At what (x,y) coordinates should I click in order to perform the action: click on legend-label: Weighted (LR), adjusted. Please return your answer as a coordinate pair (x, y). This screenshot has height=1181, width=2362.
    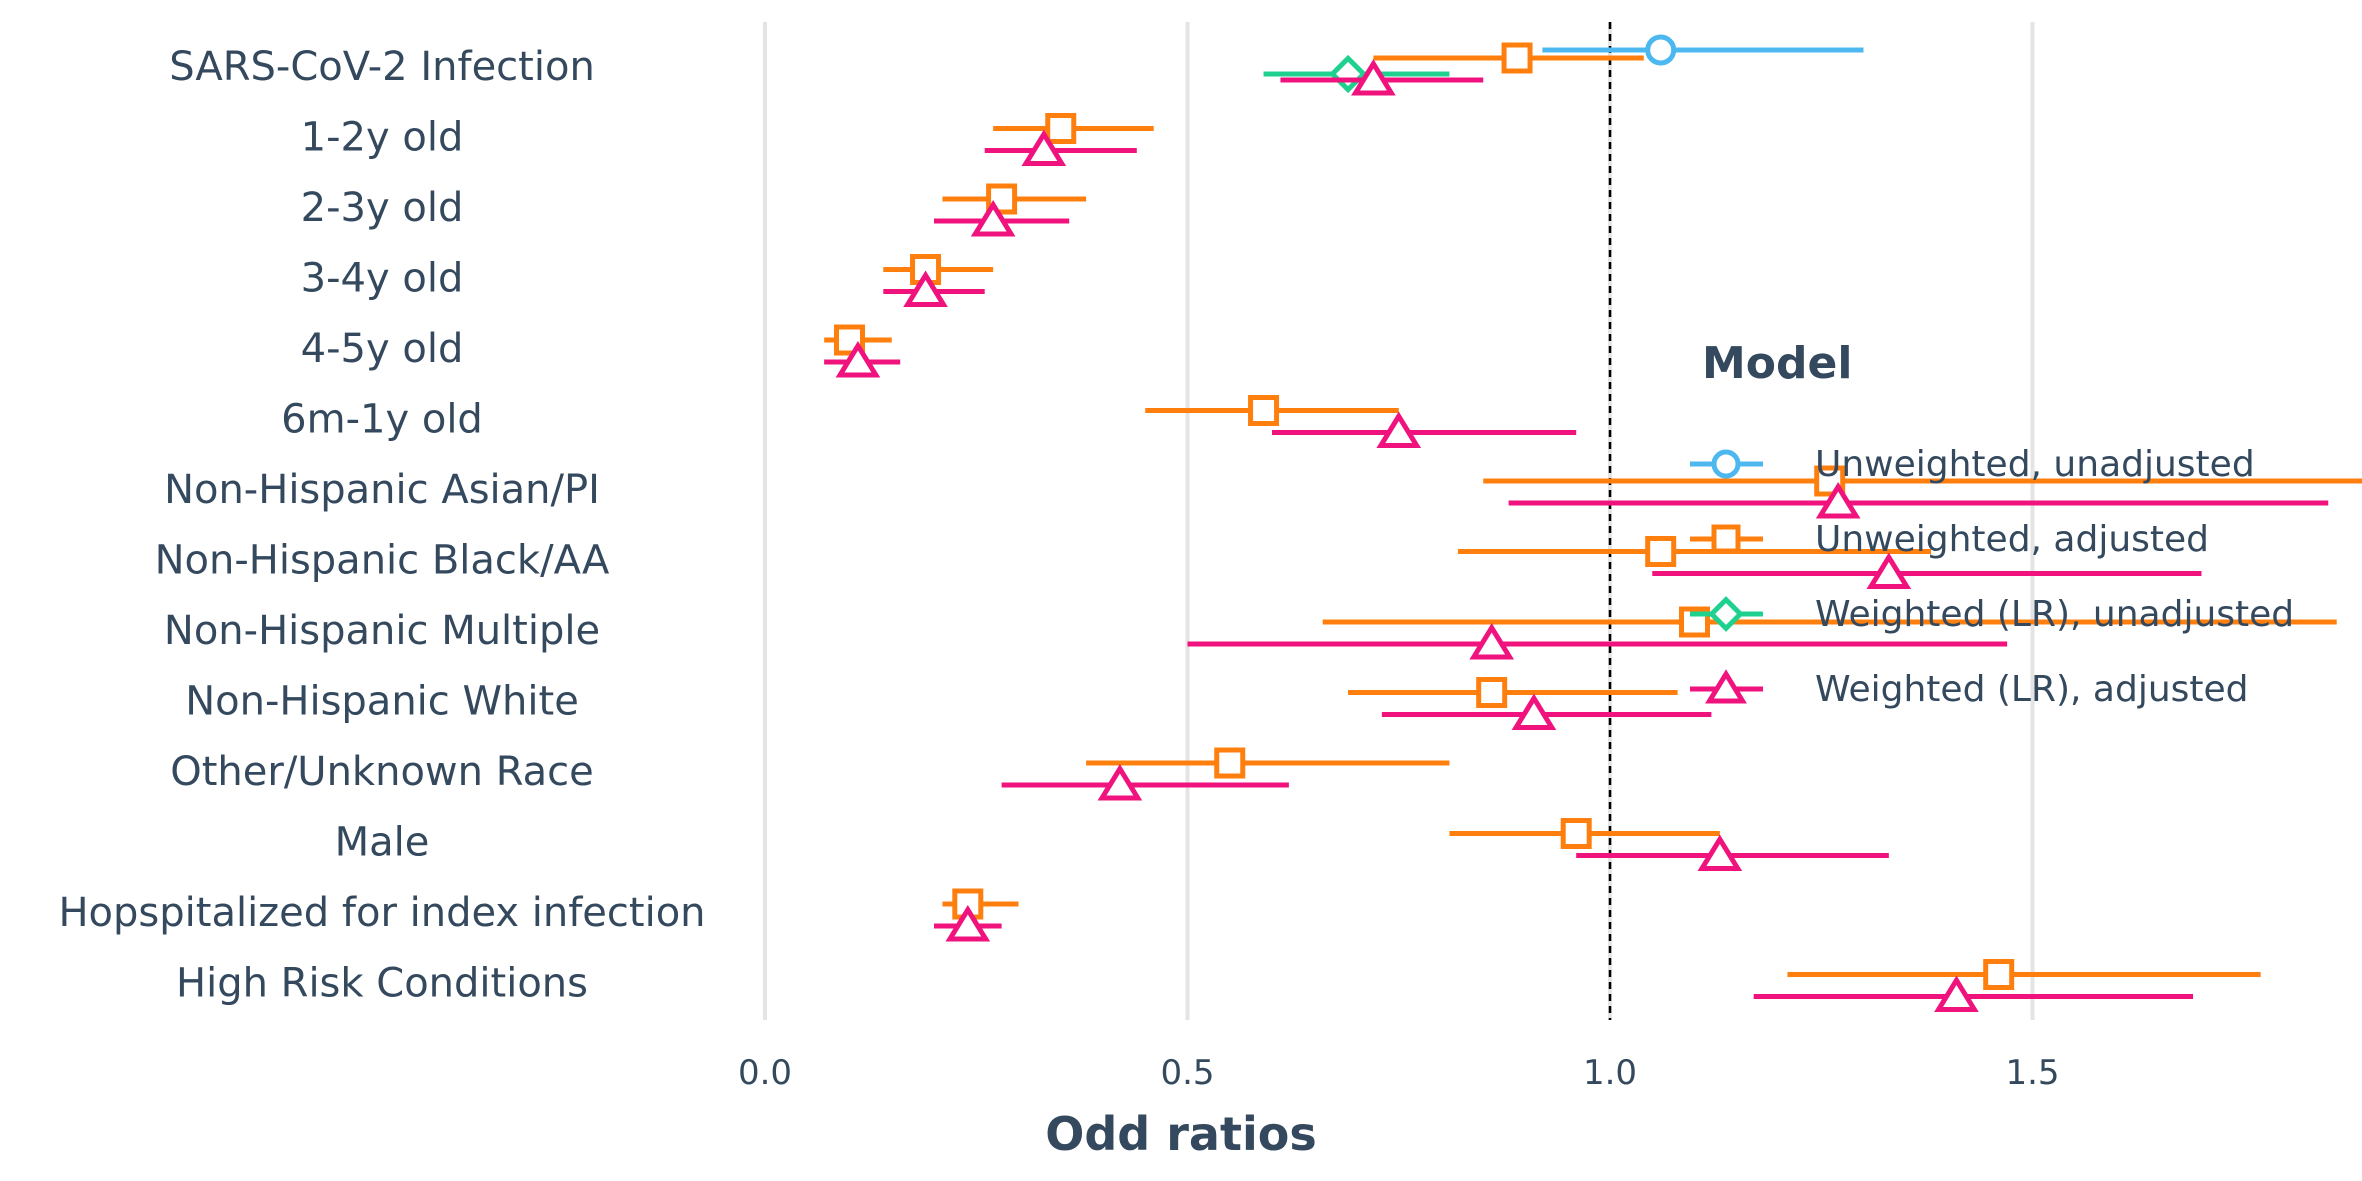
    Looking at the image, I should click on (2032, 689).